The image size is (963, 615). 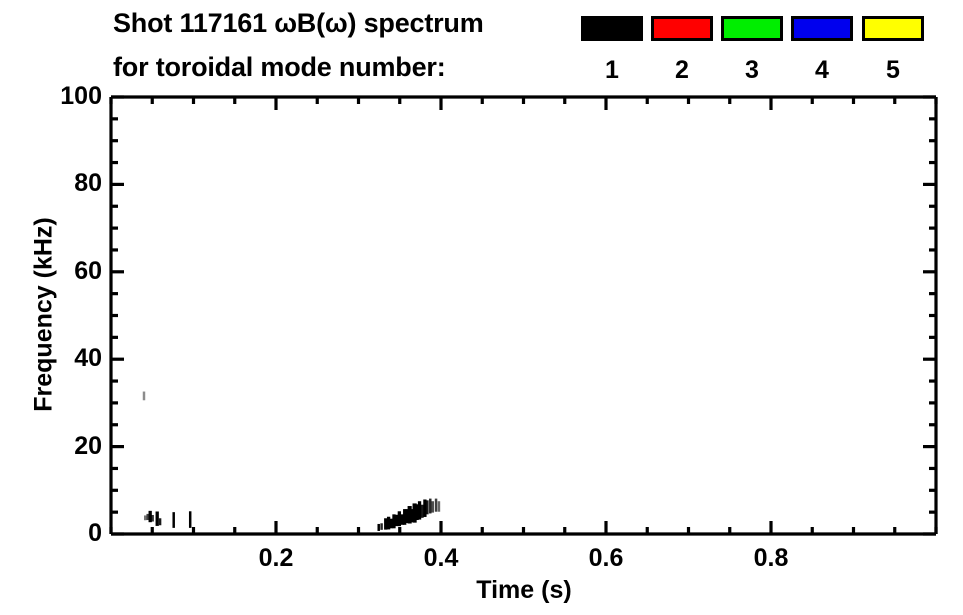 What do you see at coordinates (606, 558) in the screenshot?
I see `x-tick-label-0.6: 0.6` at bounding box center [606, 558].